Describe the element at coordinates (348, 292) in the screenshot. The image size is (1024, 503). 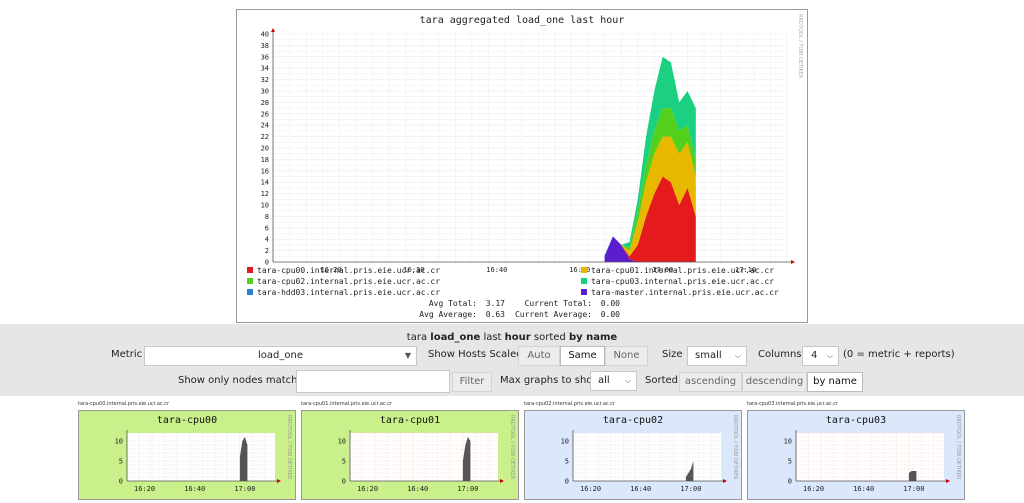
I see `legend-label: tara-hdd03.internal.pris.eie.ucr.ac.cr` at that location.